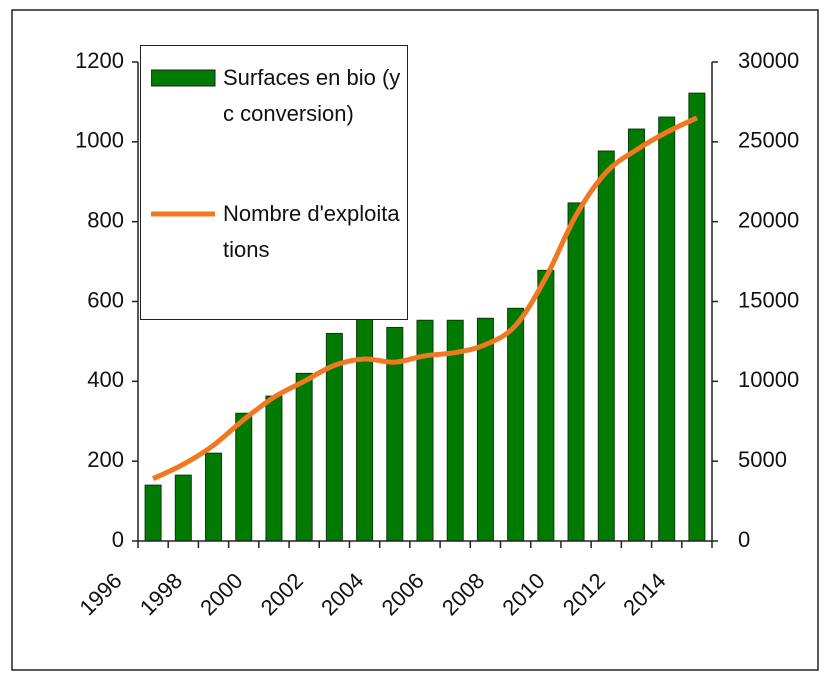 The width and height of the screenshot is (831, 677). Describe the element at coordinates (99, 140) in the screenshot. I see `y-tick-label: 1000` at that location.